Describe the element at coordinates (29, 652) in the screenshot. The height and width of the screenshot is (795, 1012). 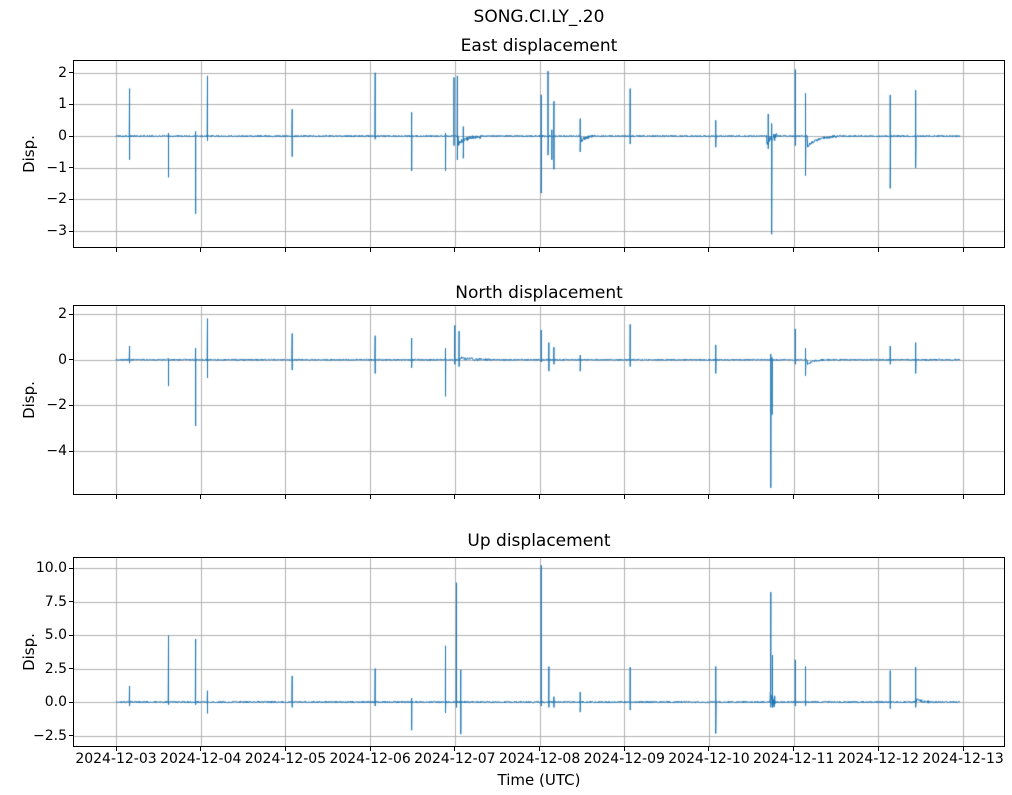
I see `y-axis-title-up: Disp.` at that location.